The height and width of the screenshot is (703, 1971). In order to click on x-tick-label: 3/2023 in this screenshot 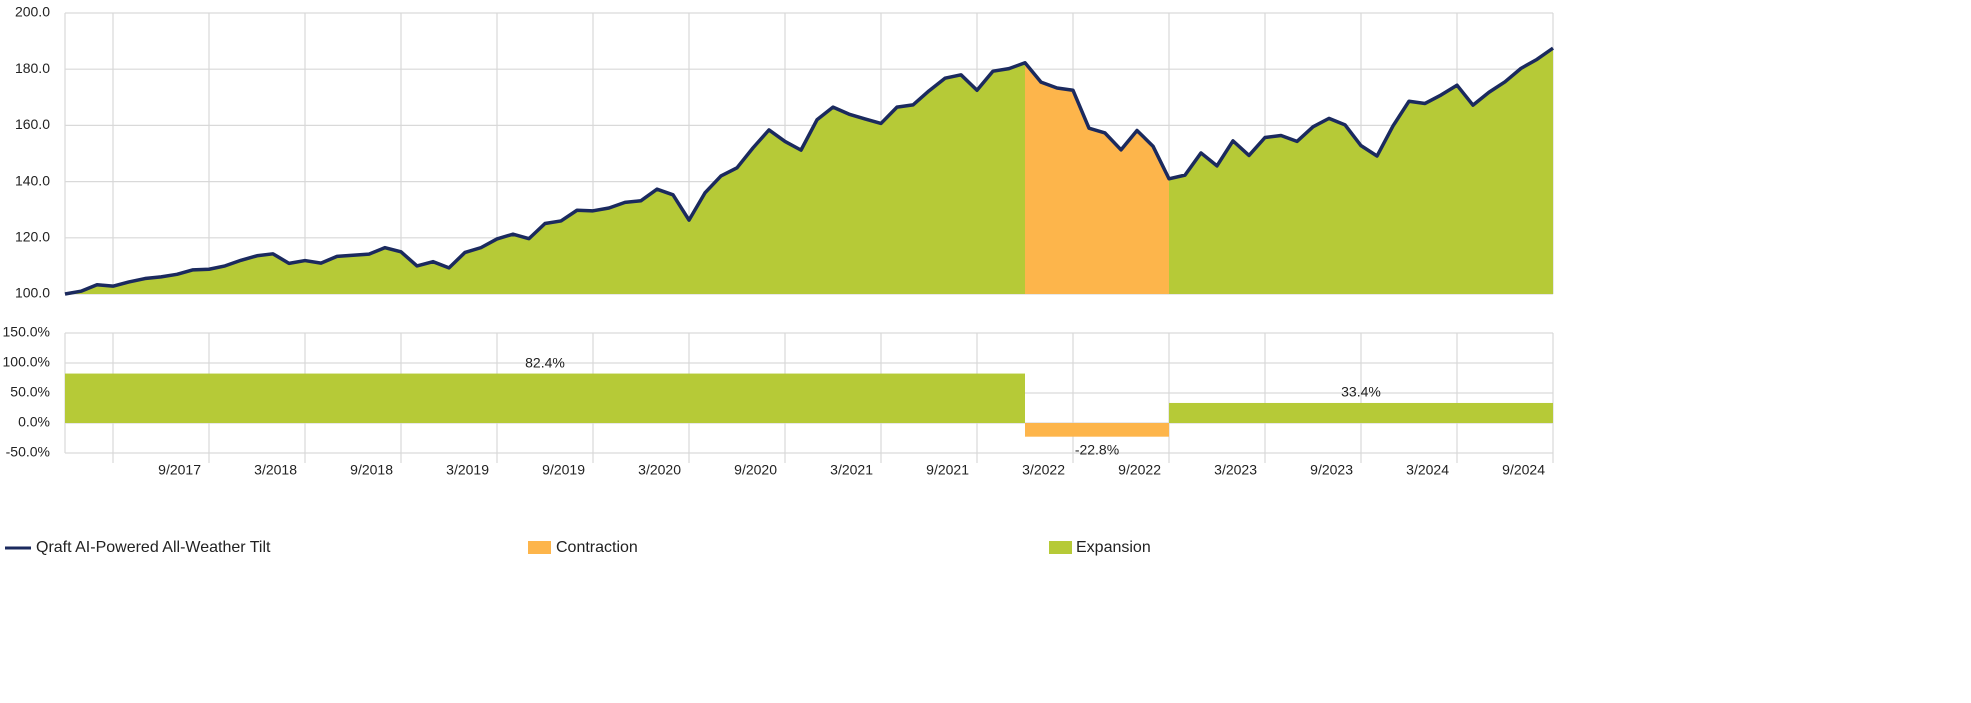, I will do `click(1235, 470)`.